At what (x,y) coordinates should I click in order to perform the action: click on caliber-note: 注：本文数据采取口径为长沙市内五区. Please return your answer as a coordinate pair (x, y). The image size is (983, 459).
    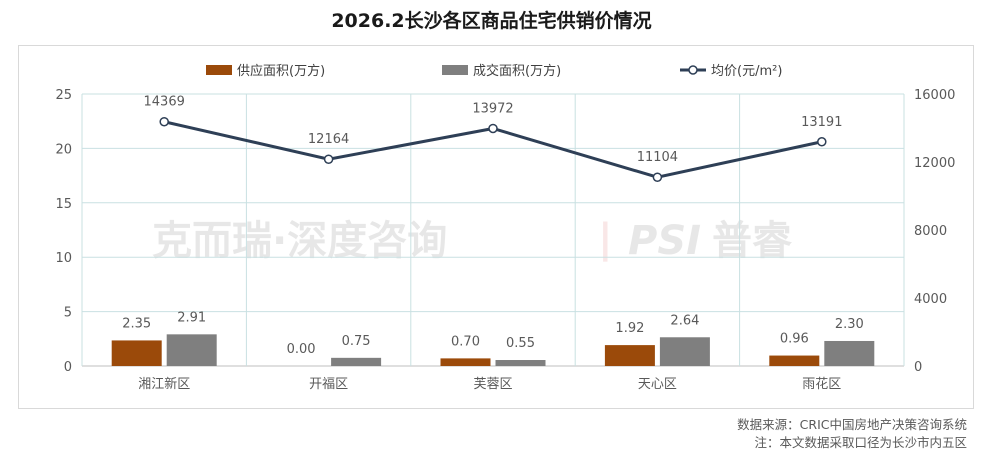
    Looking at the image, I should click on (860, 442).